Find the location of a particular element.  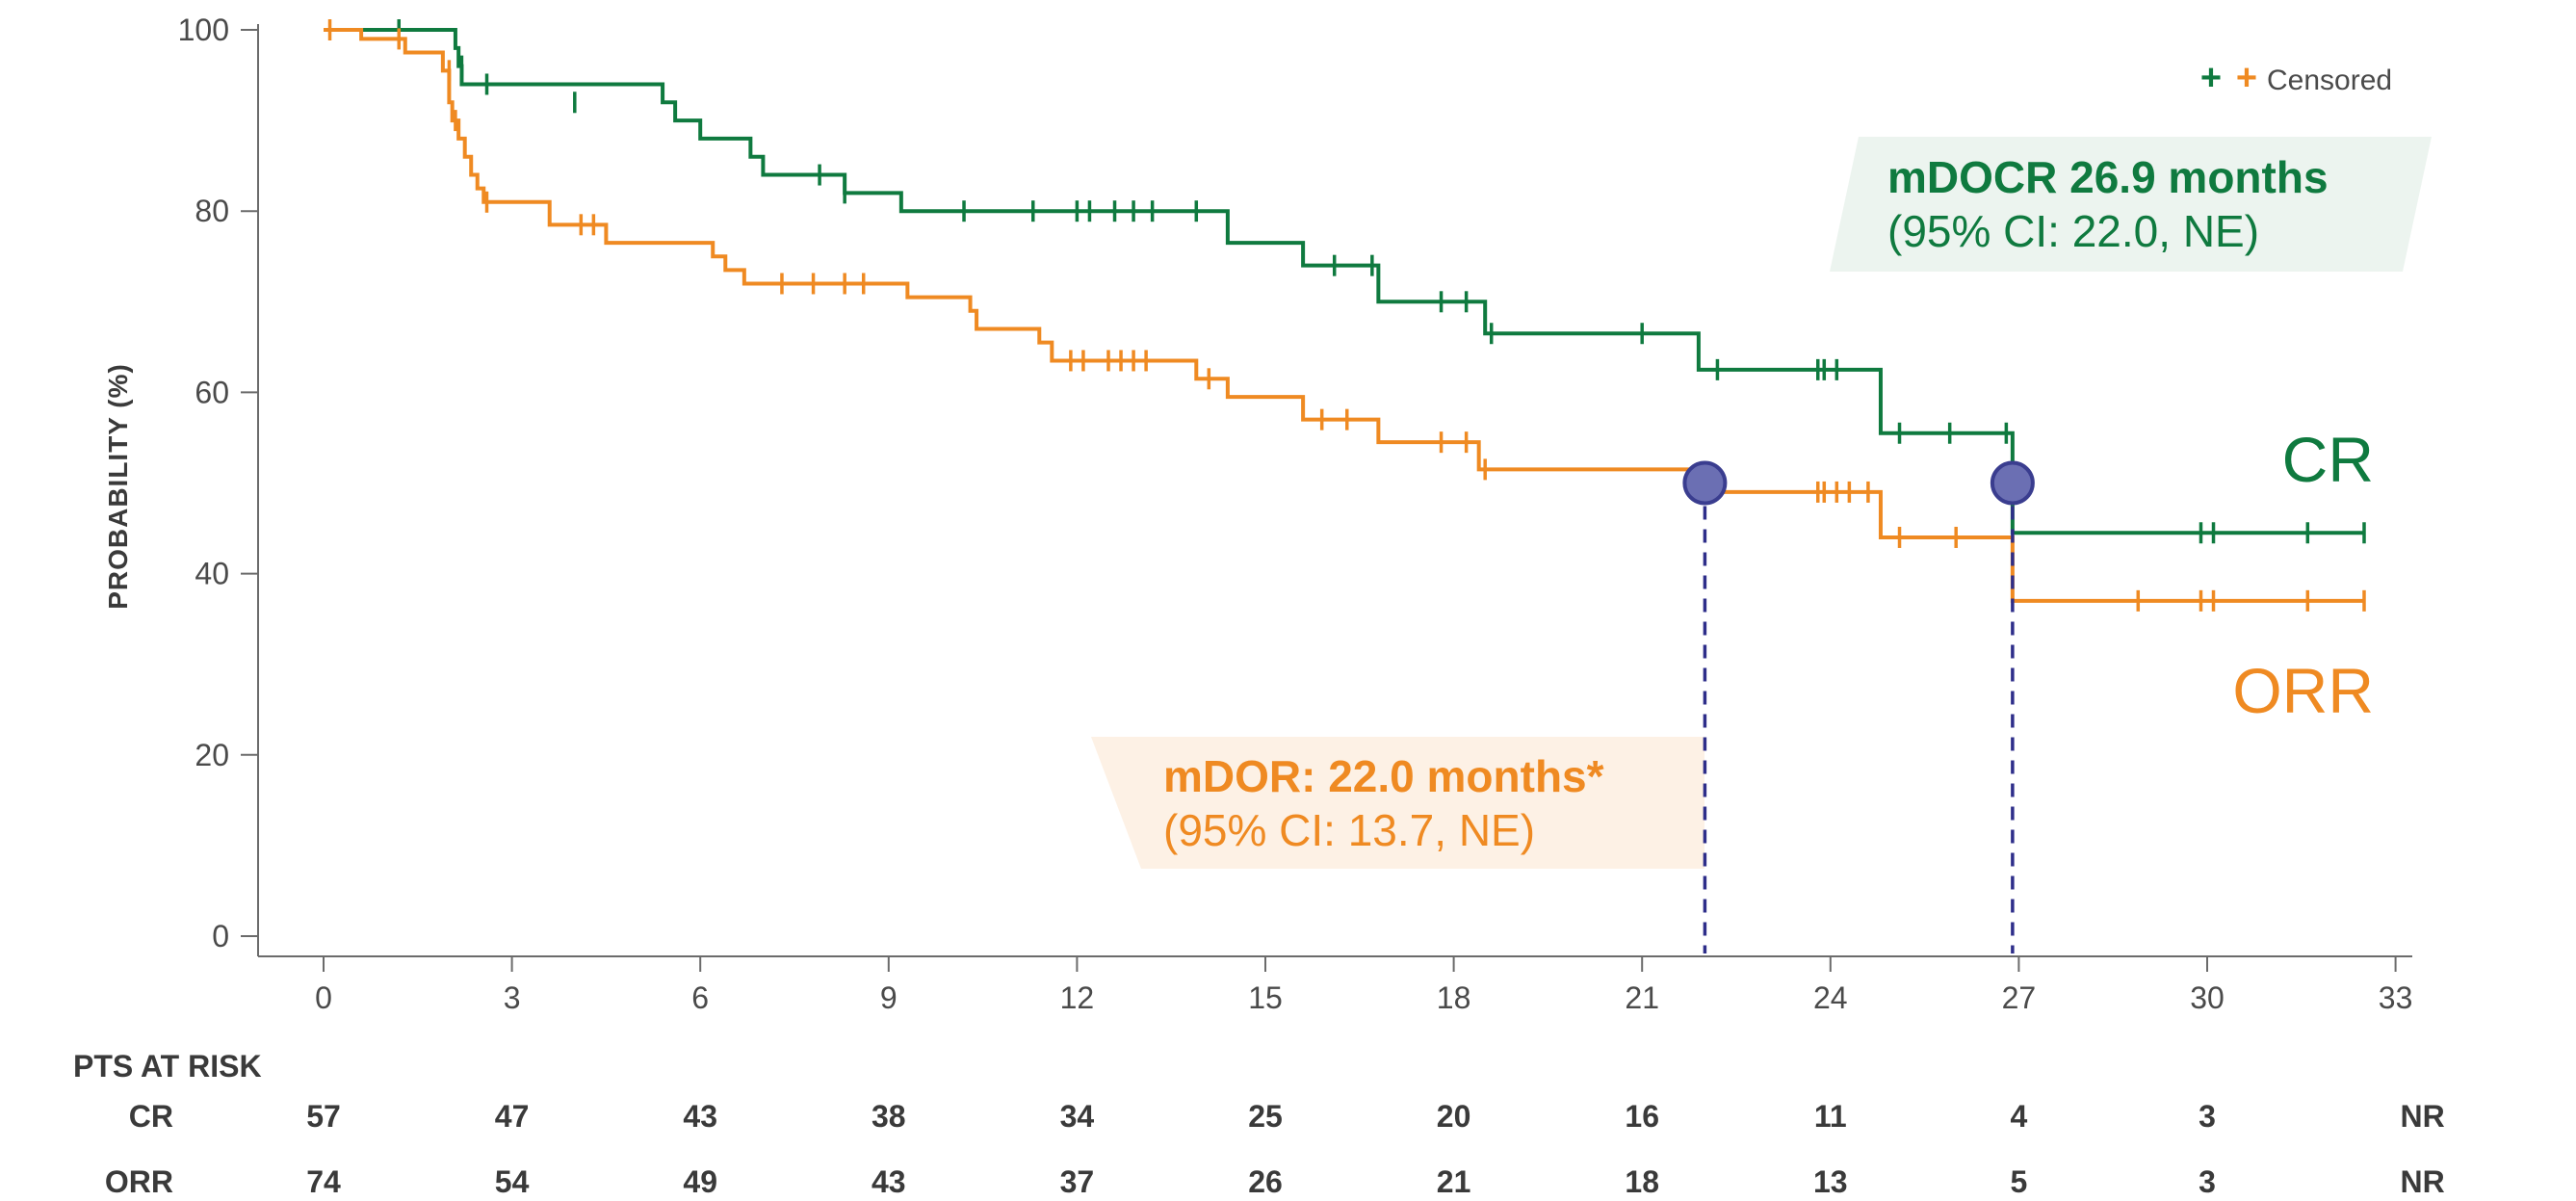

x-tick-label: 3 is located at coordinates (512, 997).